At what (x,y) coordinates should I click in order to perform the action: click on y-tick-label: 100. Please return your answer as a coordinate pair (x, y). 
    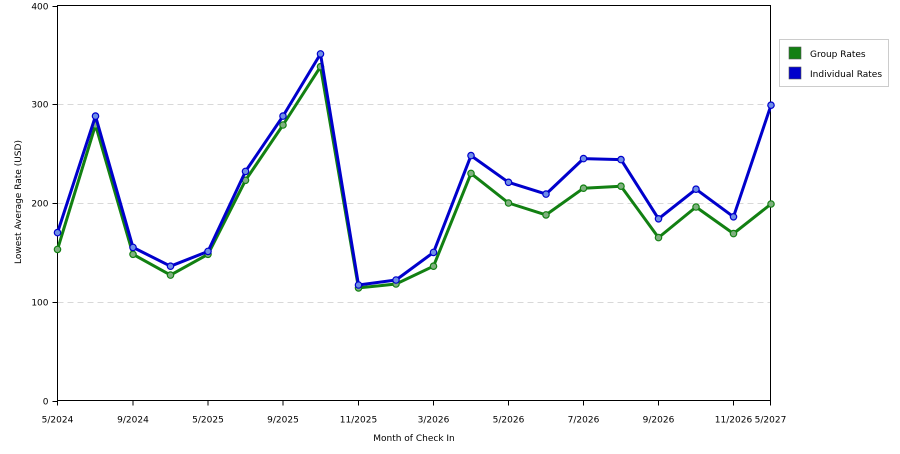
    Looking at the image, I should click on (39, 304).